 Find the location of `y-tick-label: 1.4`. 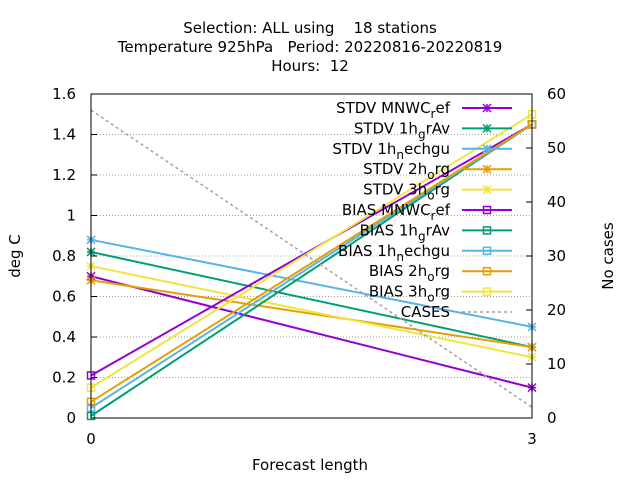

y-tick-label: 1.4 is located at coordinates (64, 135).